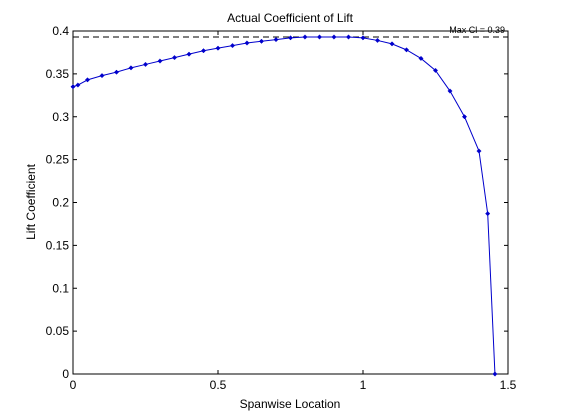 Image resolution: width=561 pixels, height=420 pixels. I want to click on x-tick-label: 1.5, so click(508, 385).